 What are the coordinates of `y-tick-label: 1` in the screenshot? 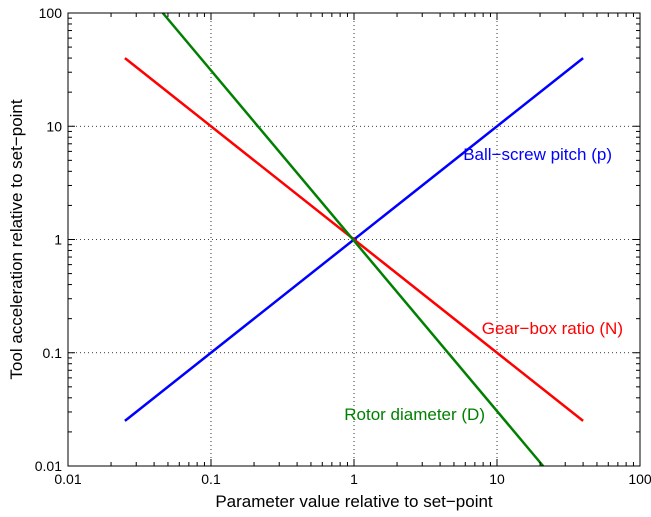 It's located at (58, 240).